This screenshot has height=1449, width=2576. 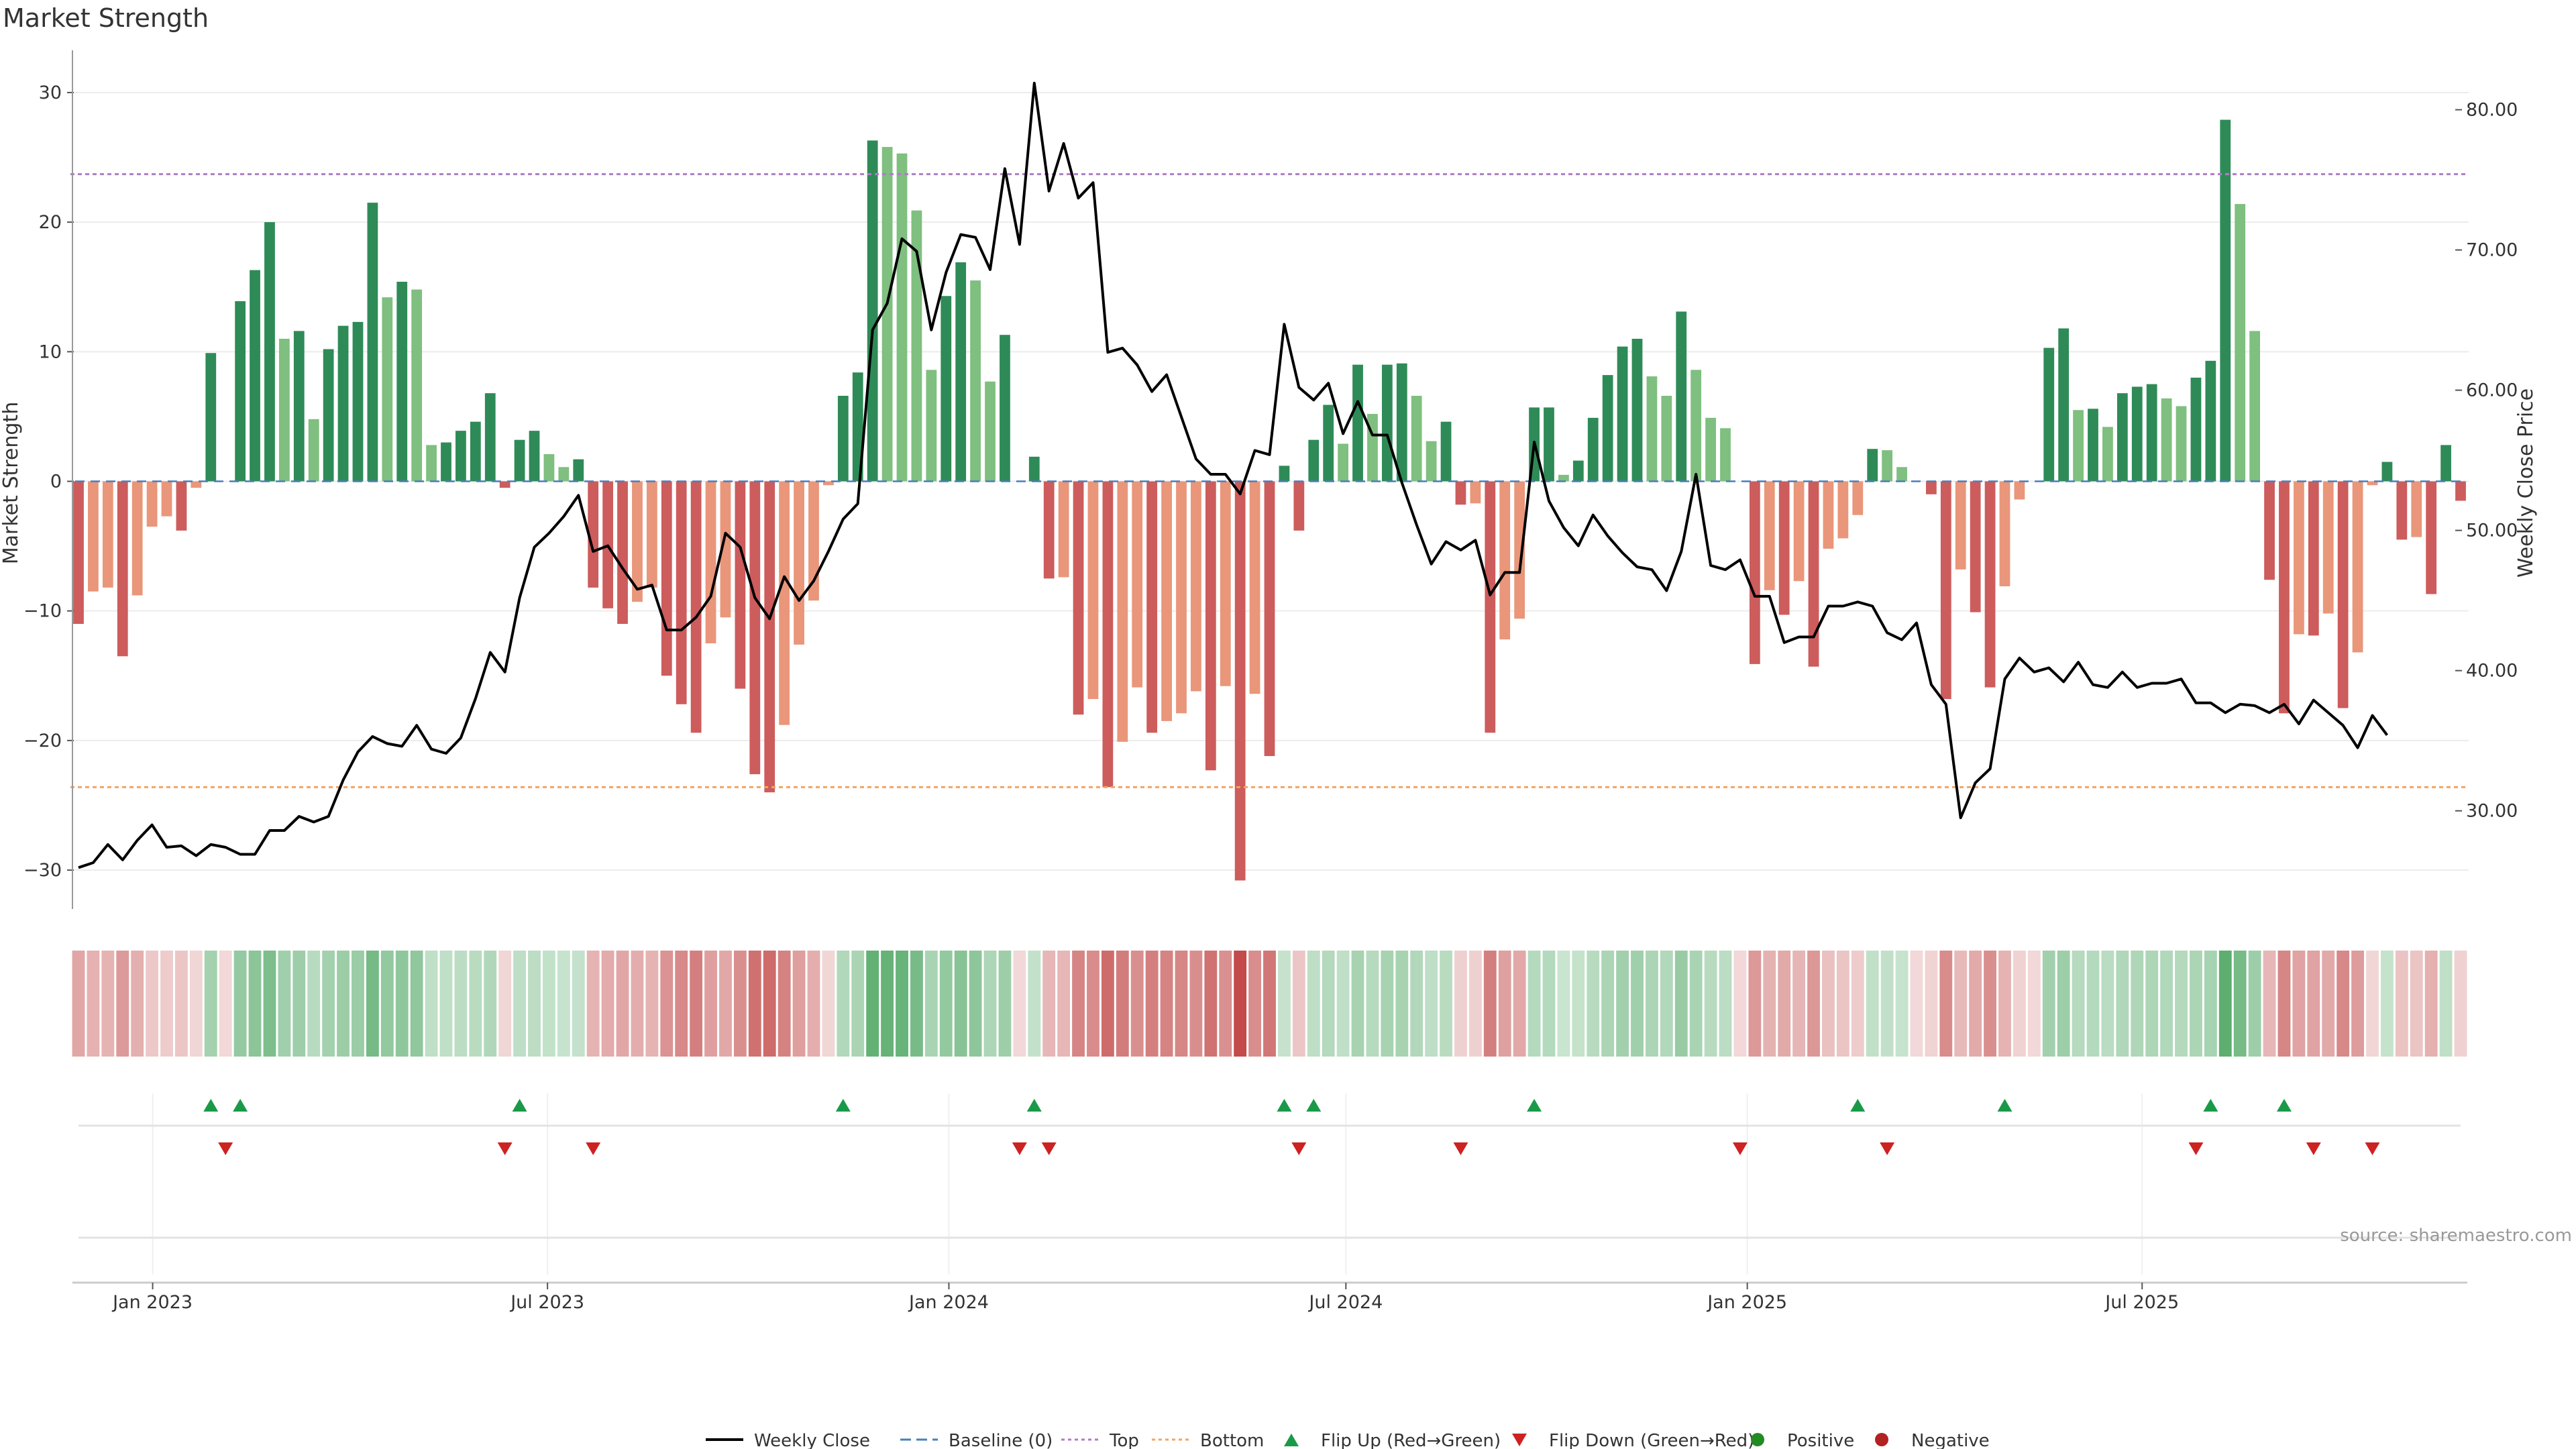 I want to click on legend-negative: Negative, so click(x=1932, y=1440).